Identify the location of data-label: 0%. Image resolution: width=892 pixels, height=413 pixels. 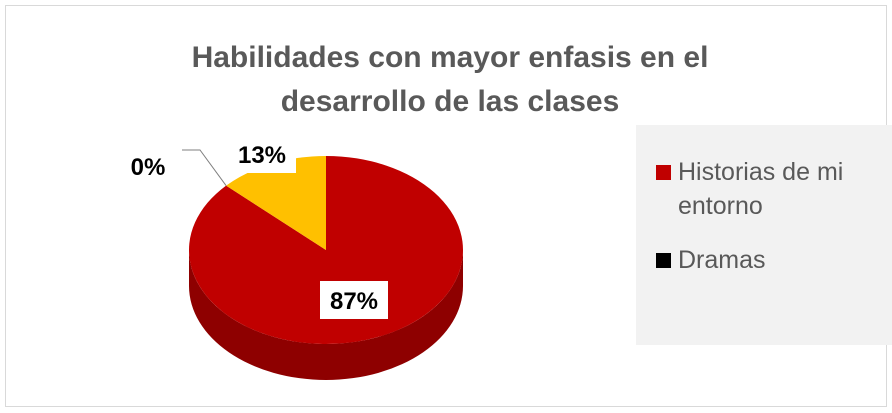
(148, 167).